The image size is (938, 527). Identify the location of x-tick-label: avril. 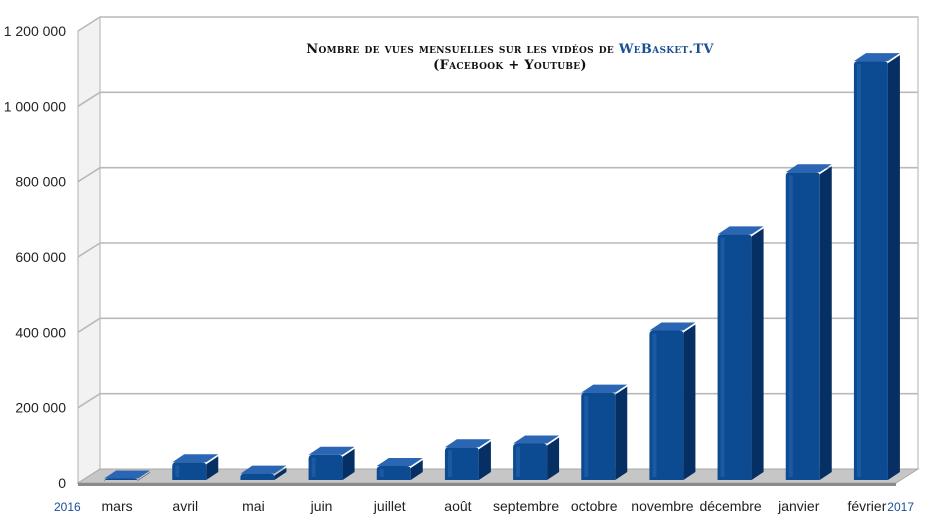
(185, 506).